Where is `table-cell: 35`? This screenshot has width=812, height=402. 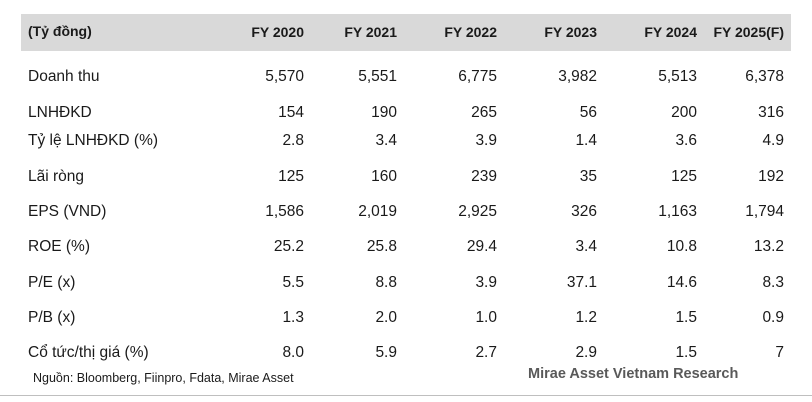 table-cell: 35 is located at coordinates (588, 176).